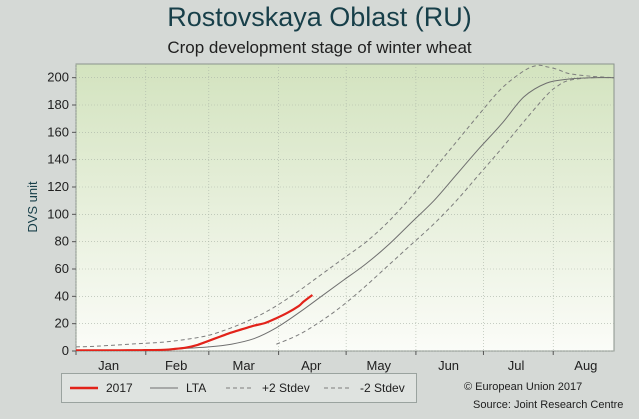 Image resolution: width=639 pixels, height=419 pixels. I want to click on legend: 2017 LTA +2 Stdev -2 Stdev, so click(239, 388).